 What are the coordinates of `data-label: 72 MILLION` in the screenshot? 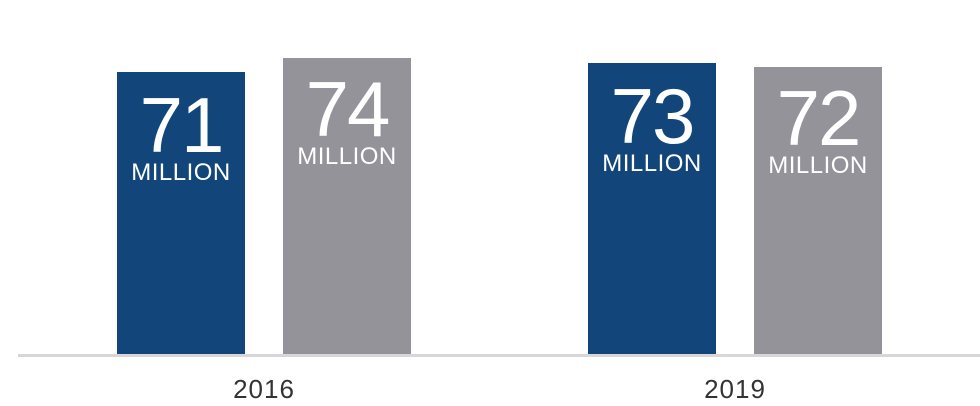 It's located at (818, 127).